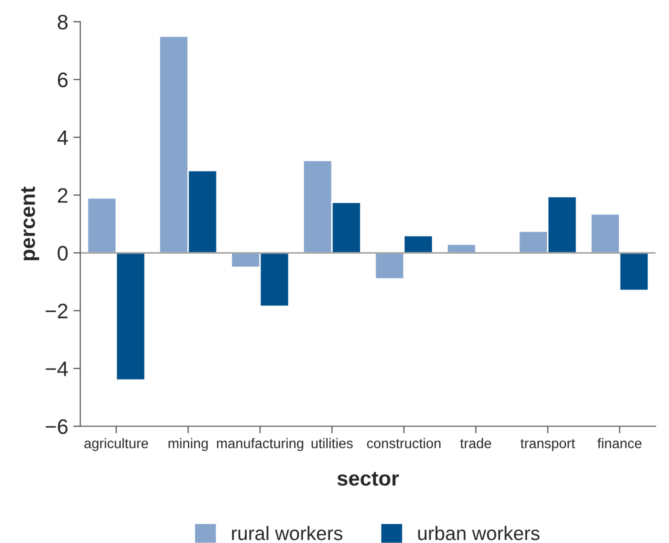  What do you see at coordinates (479, 533) in the screenshot?
I see `legend-label: urban workers` at bounding box center [479, 533].